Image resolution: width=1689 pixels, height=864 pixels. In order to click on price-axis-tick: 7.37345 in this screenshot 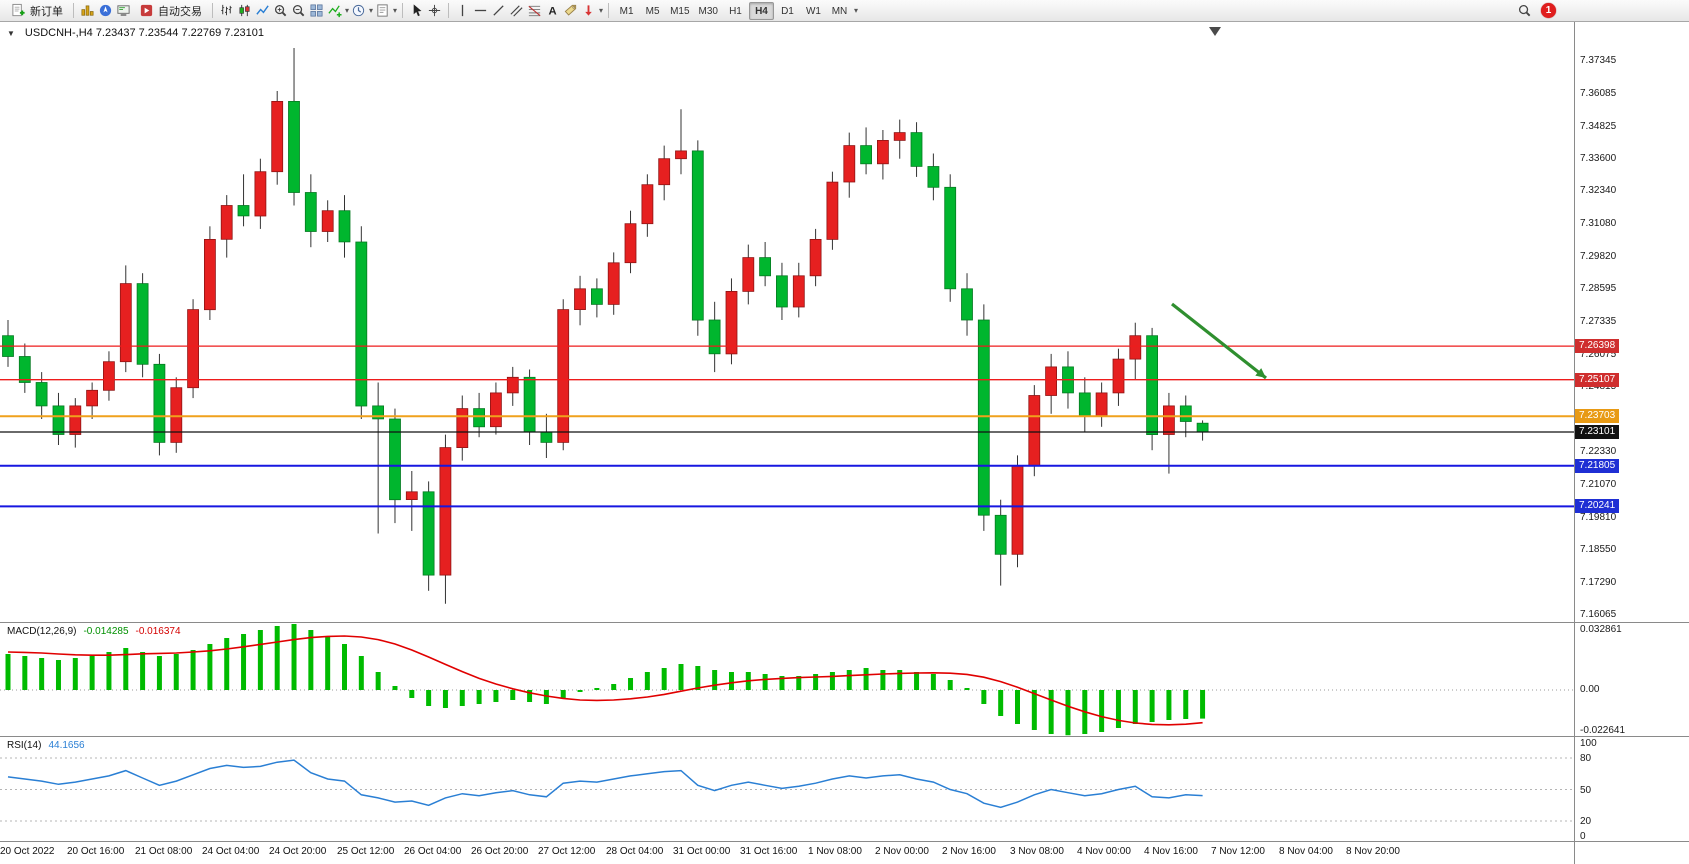, I will do `click(1598, 60)`.